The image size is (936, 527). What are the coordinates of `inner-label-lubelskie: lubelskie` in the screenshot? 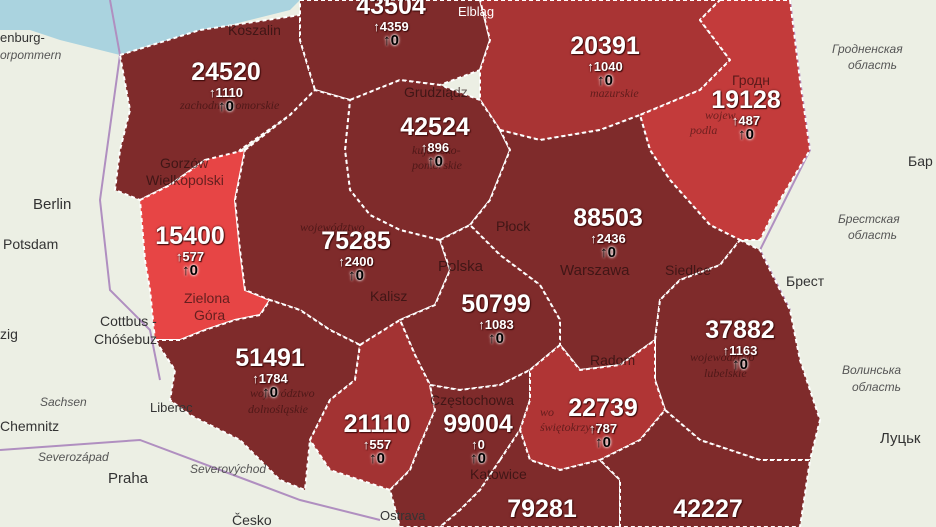 It's located at (725, 373).